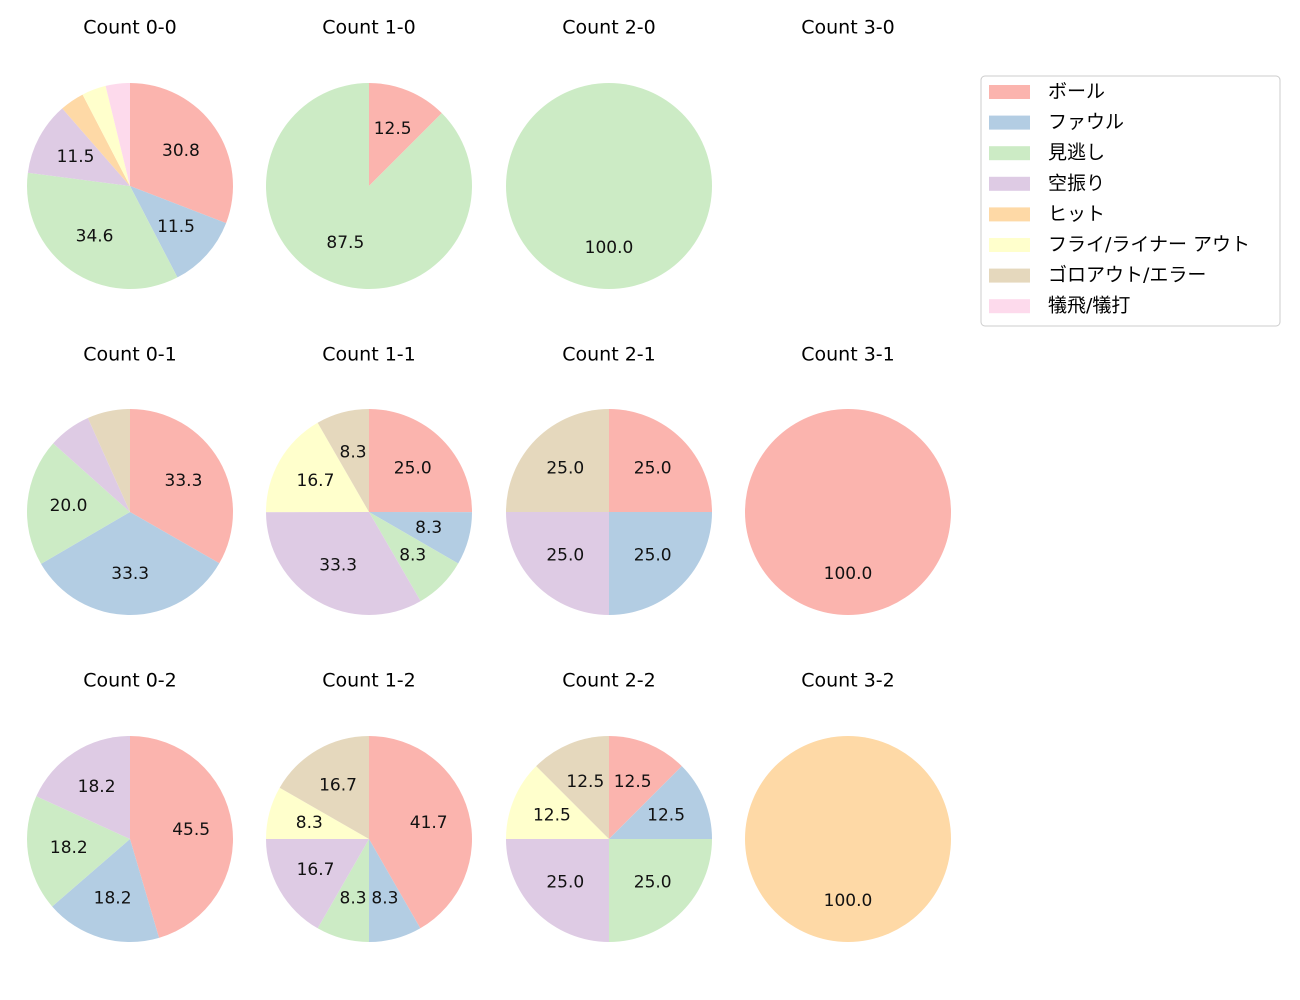 This screenshot has width=1300, height=1000. What do you see at coordinates (1076, 153) in the screenshot?
I see `legend-label: 見逃し` at bounding box center [1076, 153].